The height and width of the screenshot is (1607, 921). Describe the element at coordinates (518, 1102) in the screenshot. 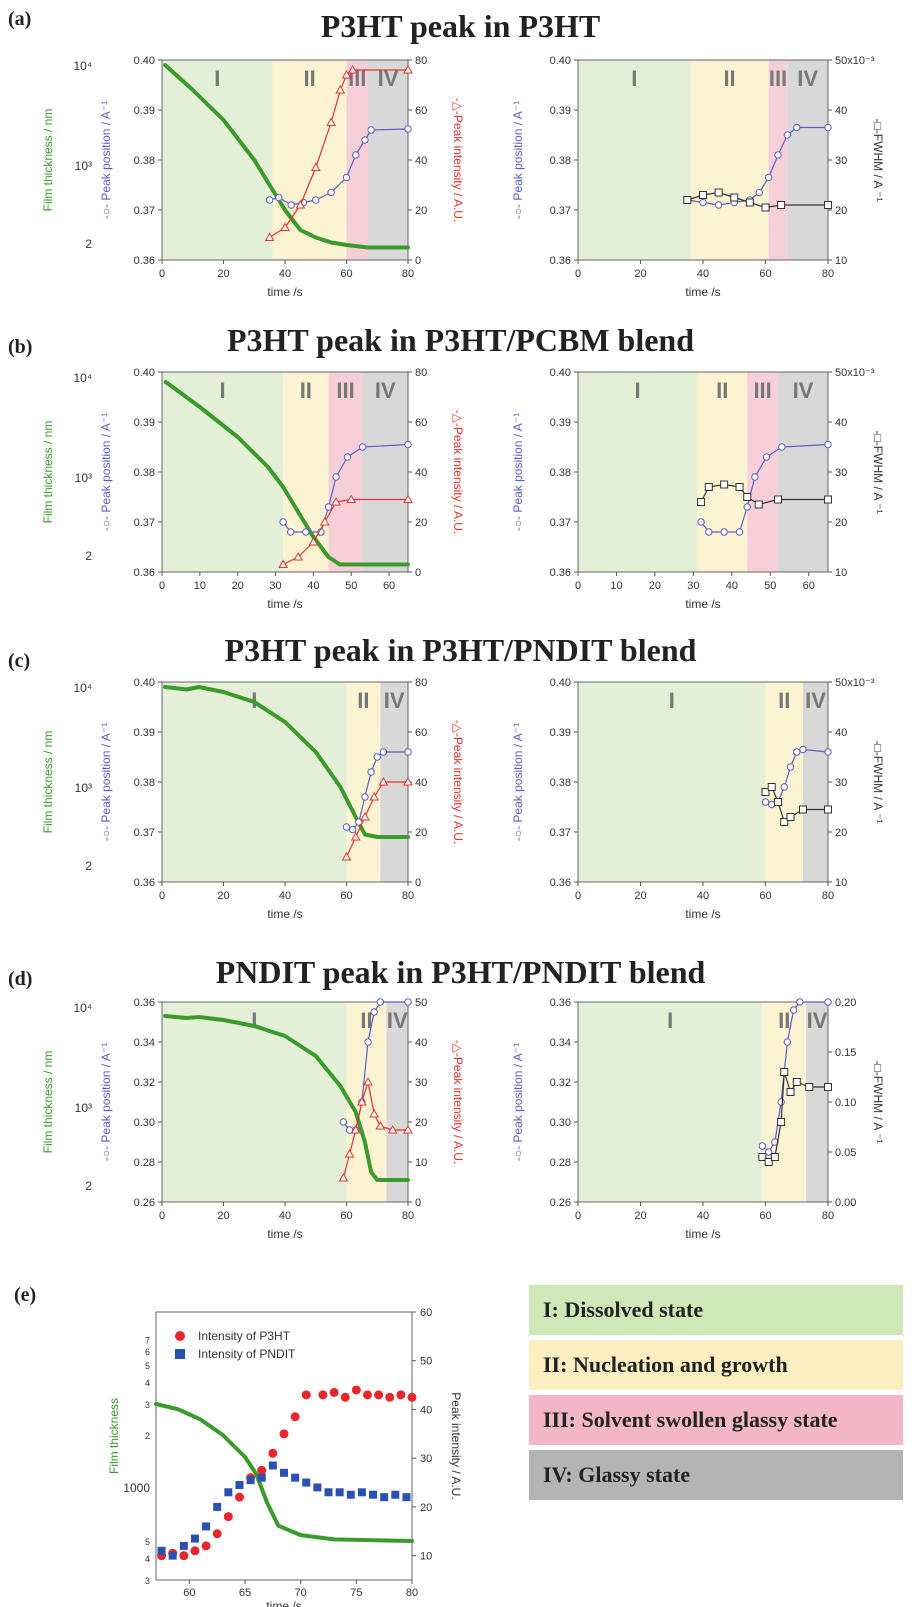

I see `y-left-axis-title: -○- Peak position / A⁻¹` at that location.